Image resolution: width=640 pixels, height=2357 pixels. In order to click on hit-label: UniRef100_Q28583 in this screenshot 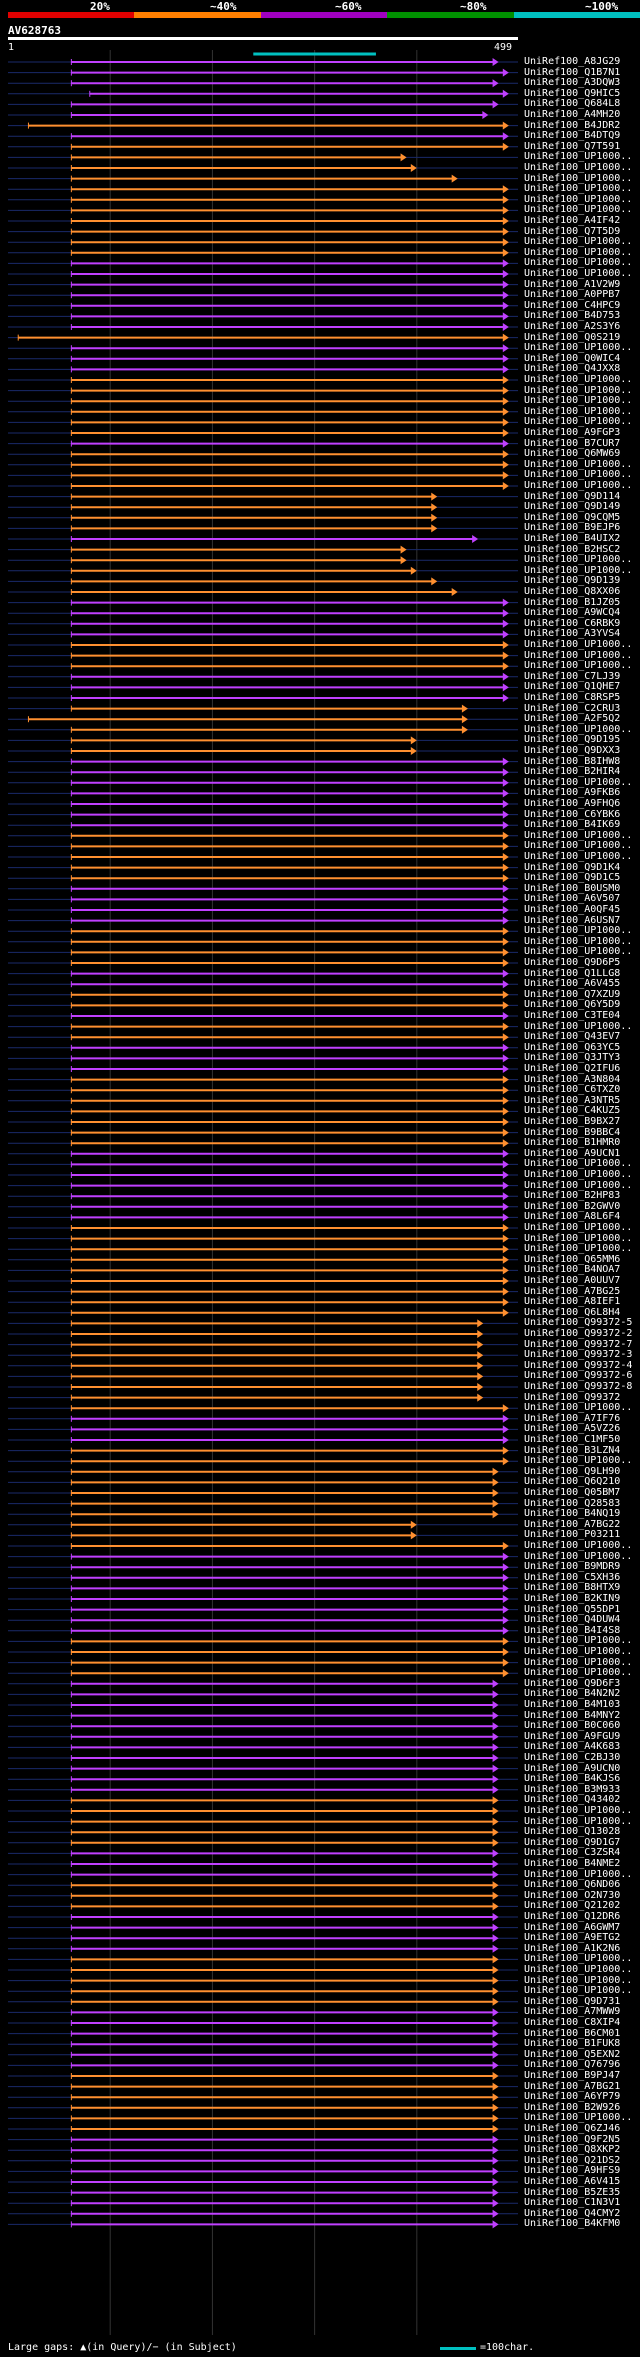, I will do `click(572, 1503)`.